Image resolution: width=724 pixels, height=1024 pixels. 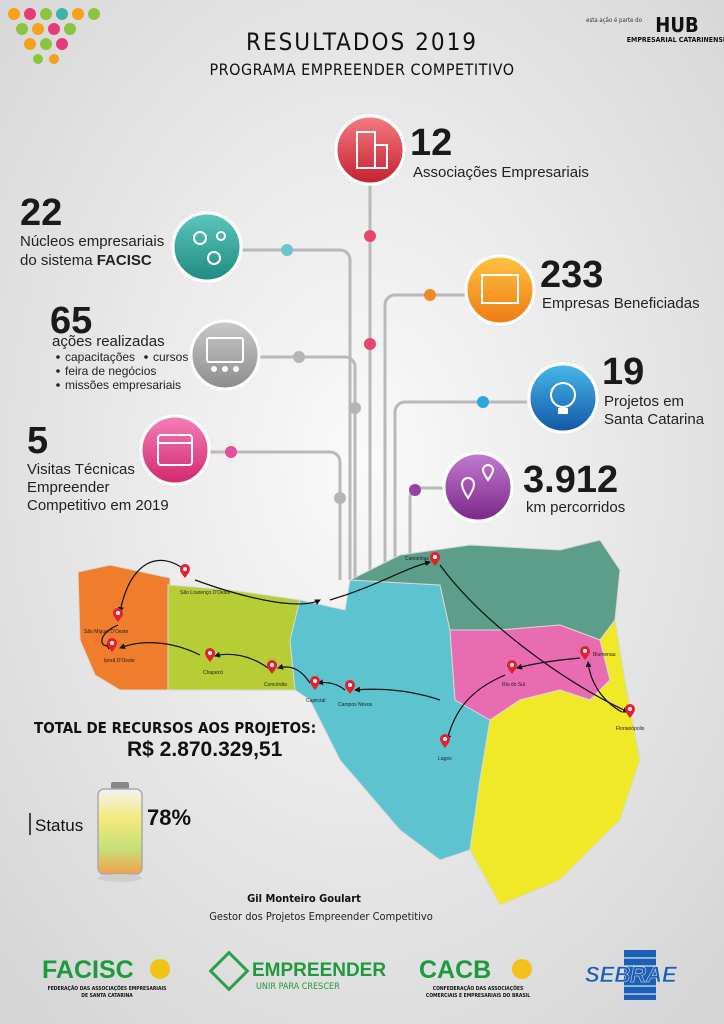 What do you see at coordinates (88, 970) in the screenshot?
I see `logo-facisc: FACISC` at bounding box center [88, 970].